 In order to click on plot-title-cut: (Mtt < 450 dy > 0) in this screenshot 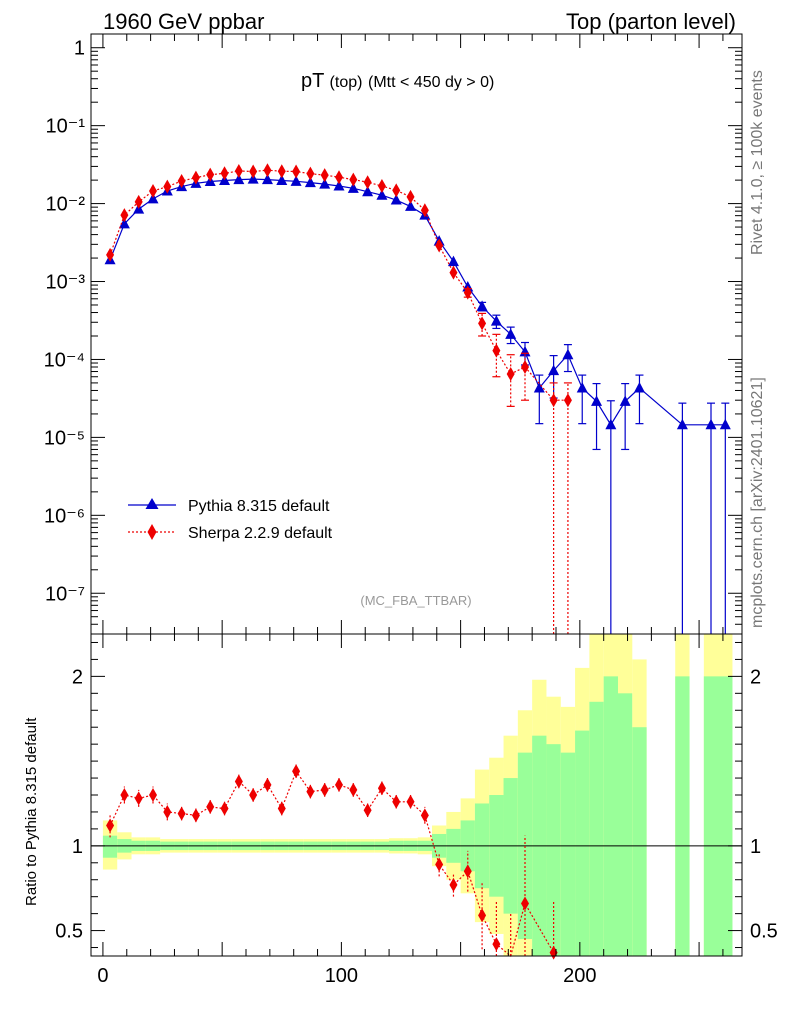, I will do `click(431, 82)`.